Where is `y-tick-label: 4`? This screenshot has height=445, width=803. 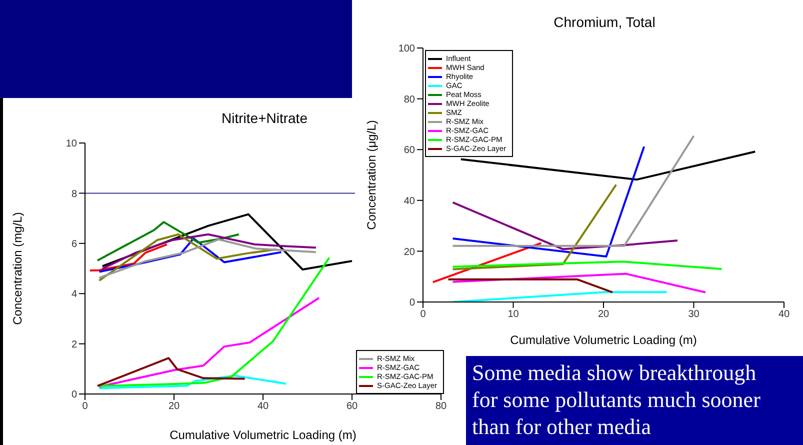 y-tick-label: 4 is located at coordinates (74, 294).